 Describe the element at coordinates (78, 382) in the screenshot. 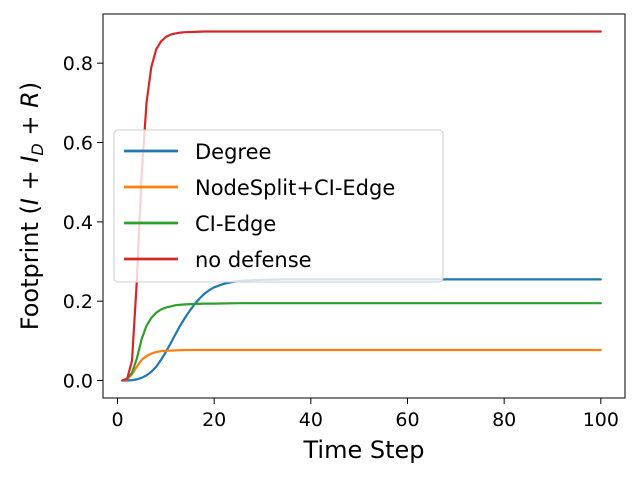

I see `y-tick-label: 0.0` at that location.